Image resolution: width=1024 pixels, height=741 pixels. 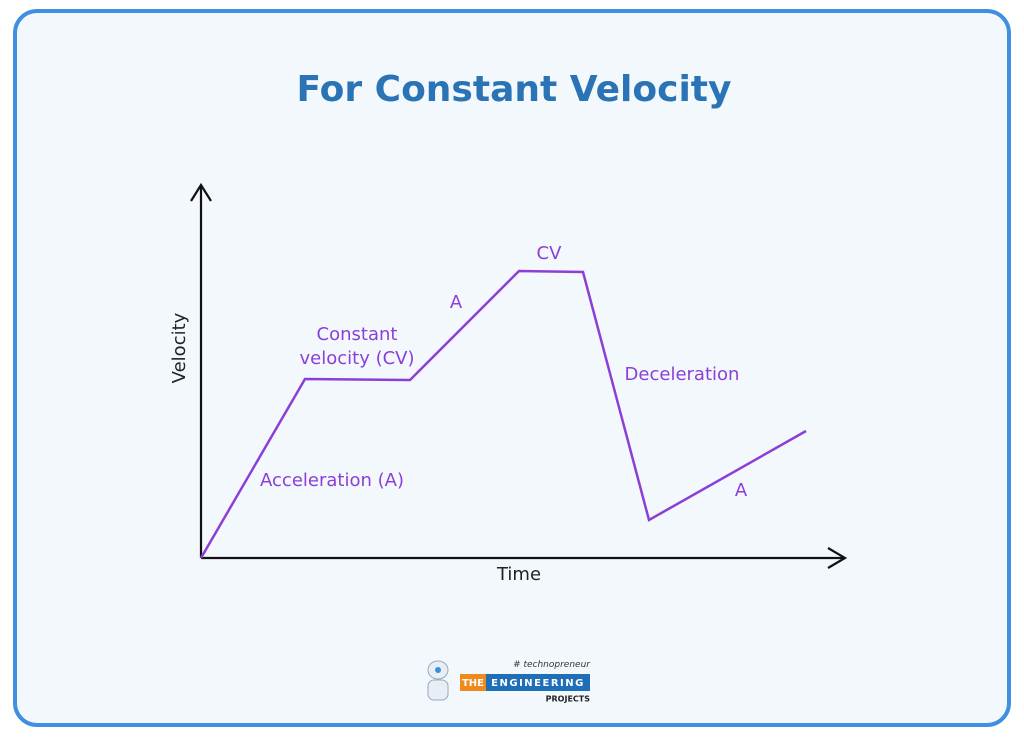 What do you see at coordinates (552, 665) in the screenshot?
I see `logo-tag: # technopreneur` at bounding box center [552, 665].